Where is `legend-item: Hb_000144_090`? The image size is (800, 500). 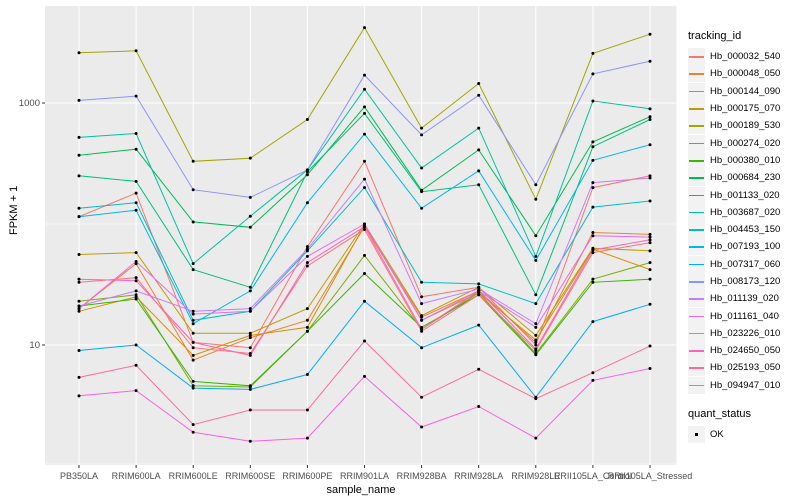 legend-item: Hb_000144_090 is located at coordinates (744, 91).